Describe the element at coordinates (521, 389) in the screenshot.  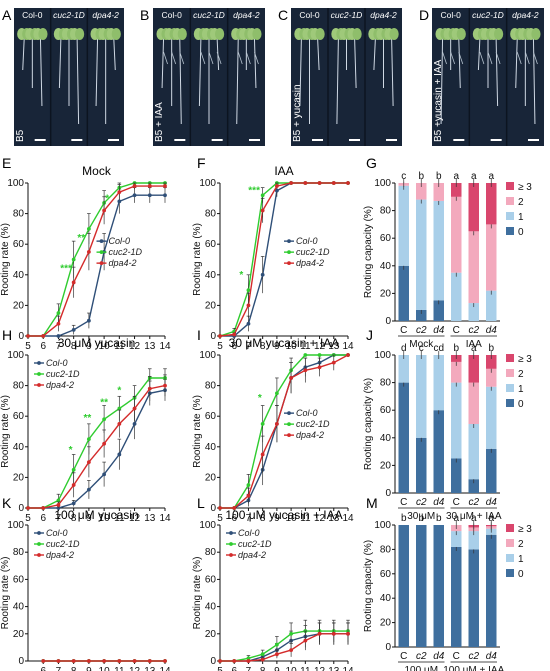
I see `legend-label: 1` at that location.